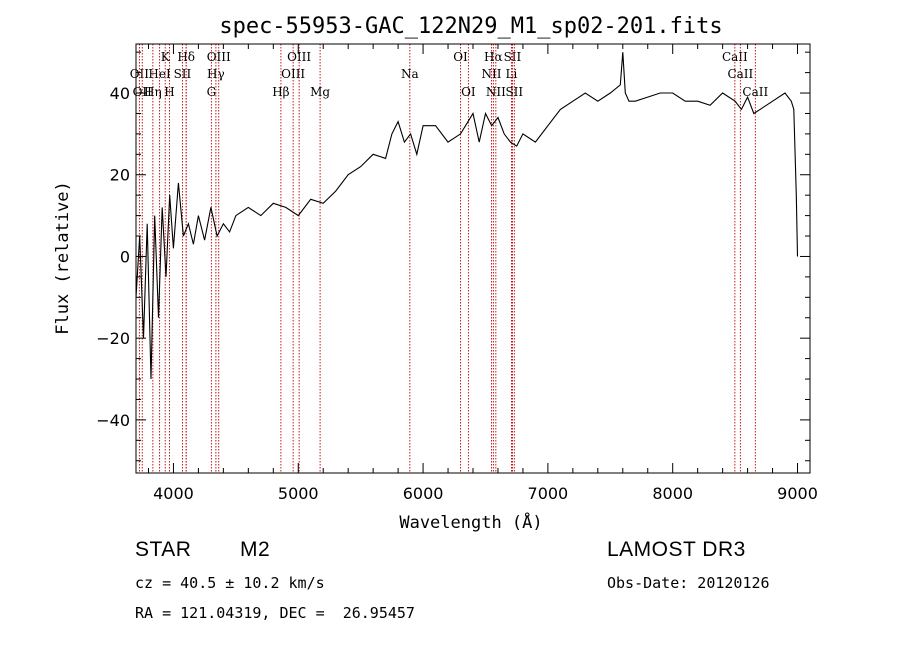  I want to click on emission-line-label-10: Hγ, so click(216, 74).